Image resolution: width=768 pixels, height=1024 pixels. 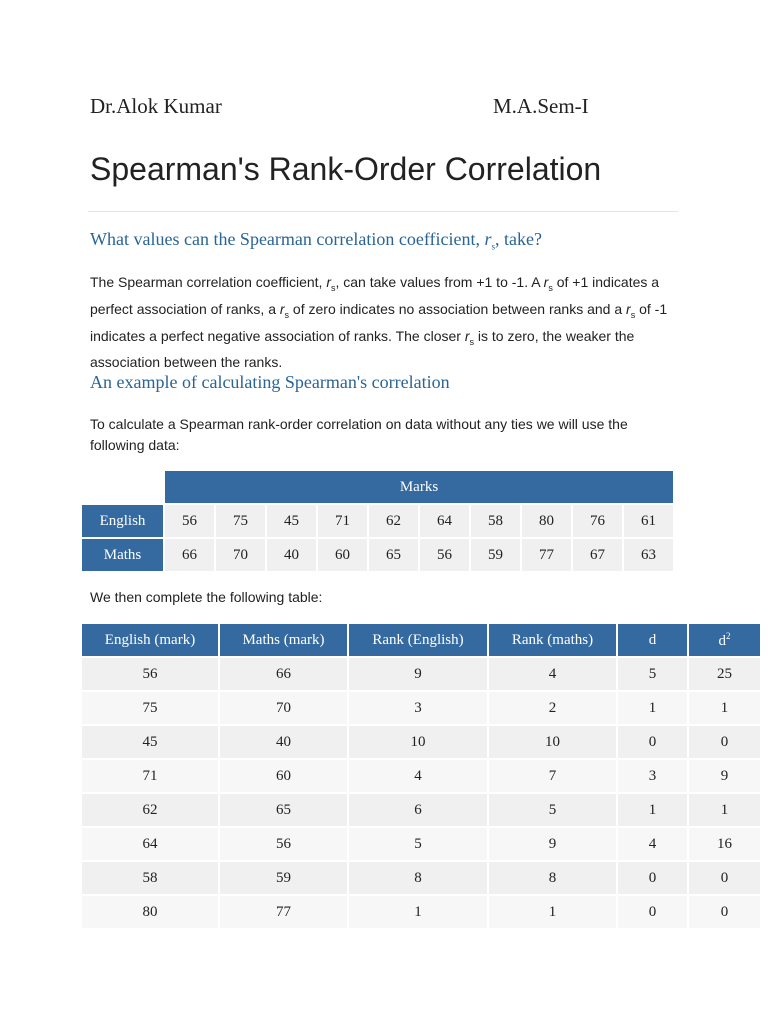 I want to click on row: 56 66 9 4 5 25, so click(x=421, y=674).